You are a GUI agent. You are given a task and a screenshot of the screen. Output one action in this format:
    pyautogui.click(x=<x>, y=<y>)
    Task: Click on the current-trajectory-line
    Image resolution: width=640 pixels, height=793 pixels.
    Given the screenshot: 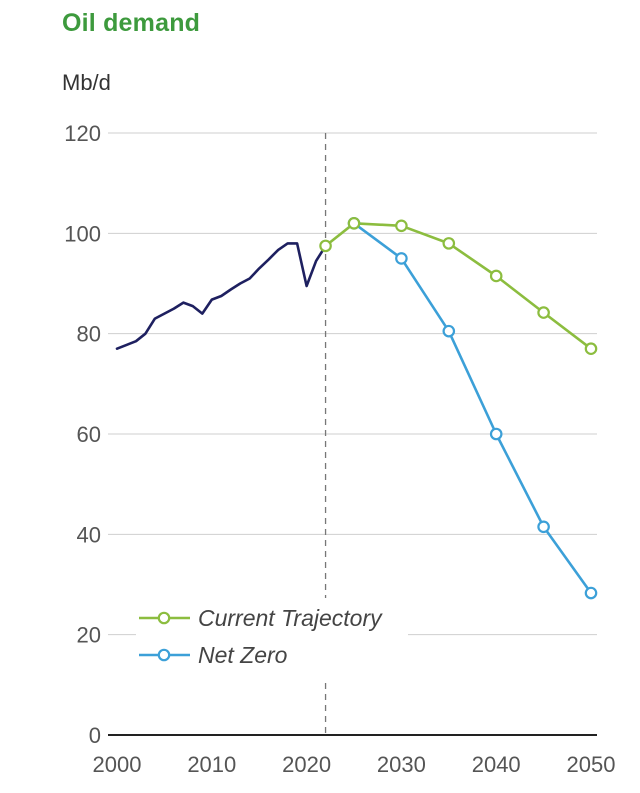 What is the action you would take?
    pyautogui.click(x=458, y=286)
    